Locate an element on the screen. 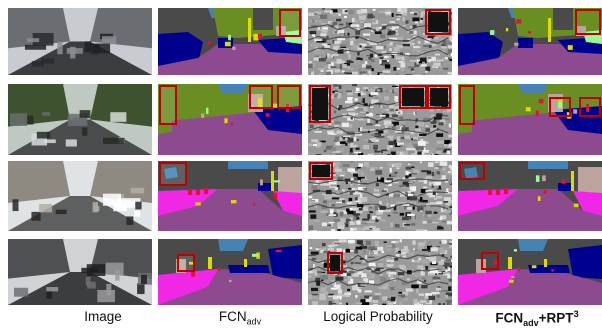 This screenshot has height=329, width=602. row-0-fcn-segmentation is located at coordinates (230, 41).